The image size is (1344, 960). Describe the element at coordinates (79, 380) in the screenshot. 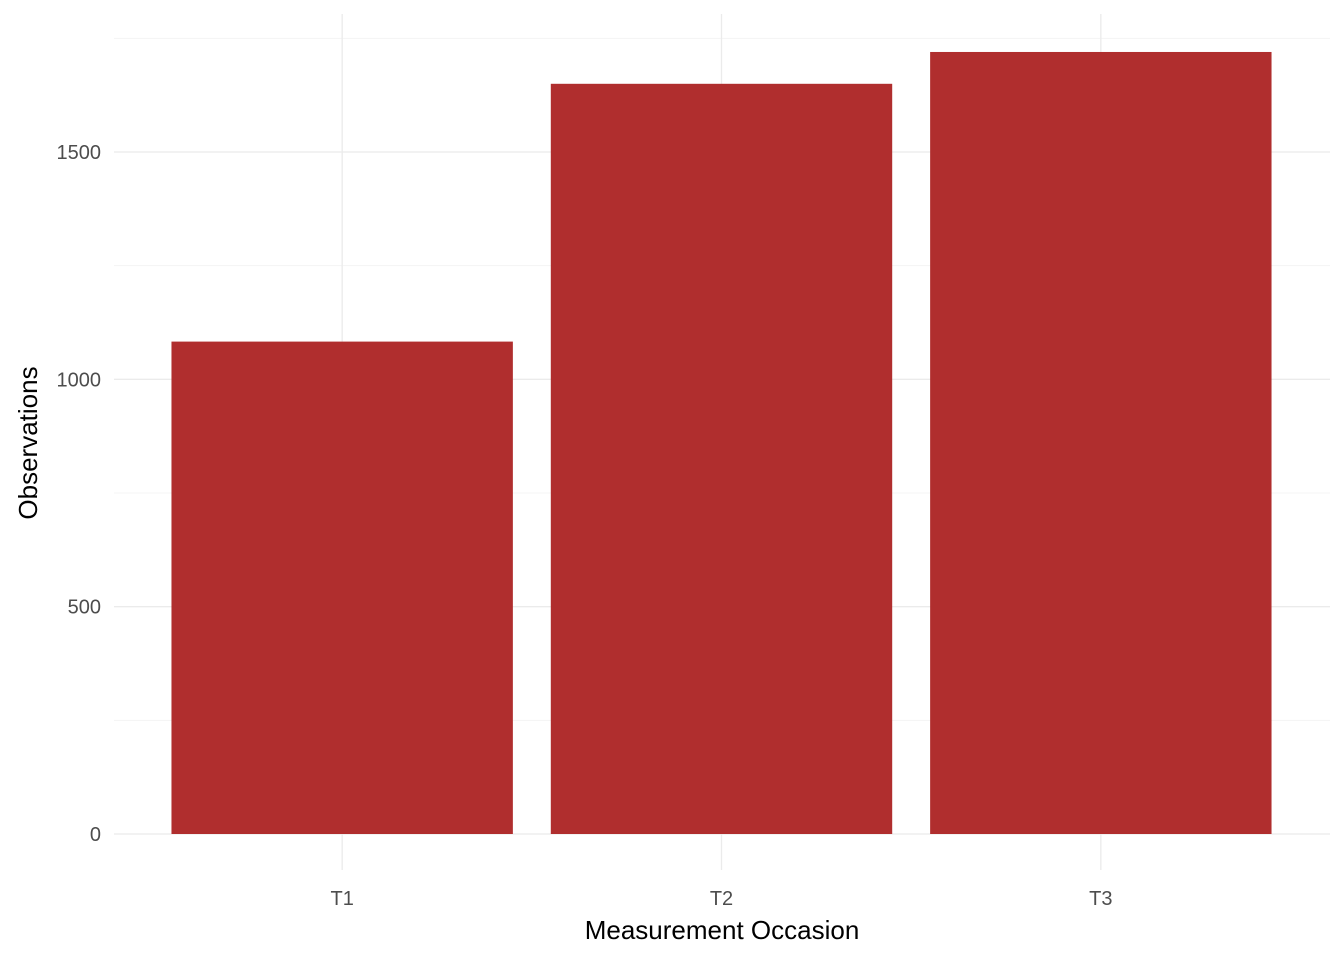

I see `y-tick-label: 1000` at that location.